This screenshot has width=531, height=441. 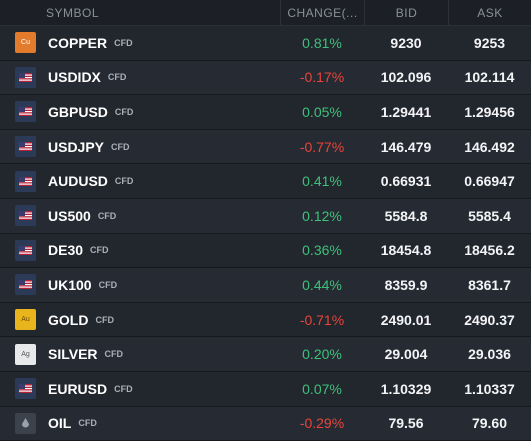 What do you see at coordinates (489, 423) in the screenshot?
I see `ask-price-cell: 79.60` at bounding box center [489, 423].